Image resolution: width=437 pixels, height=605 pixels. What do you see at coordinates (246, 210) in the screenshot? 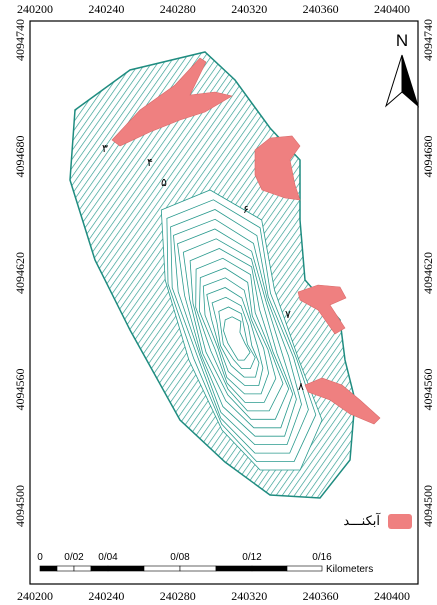
I see `point-label: ۶` at bounding box center [246, 210].